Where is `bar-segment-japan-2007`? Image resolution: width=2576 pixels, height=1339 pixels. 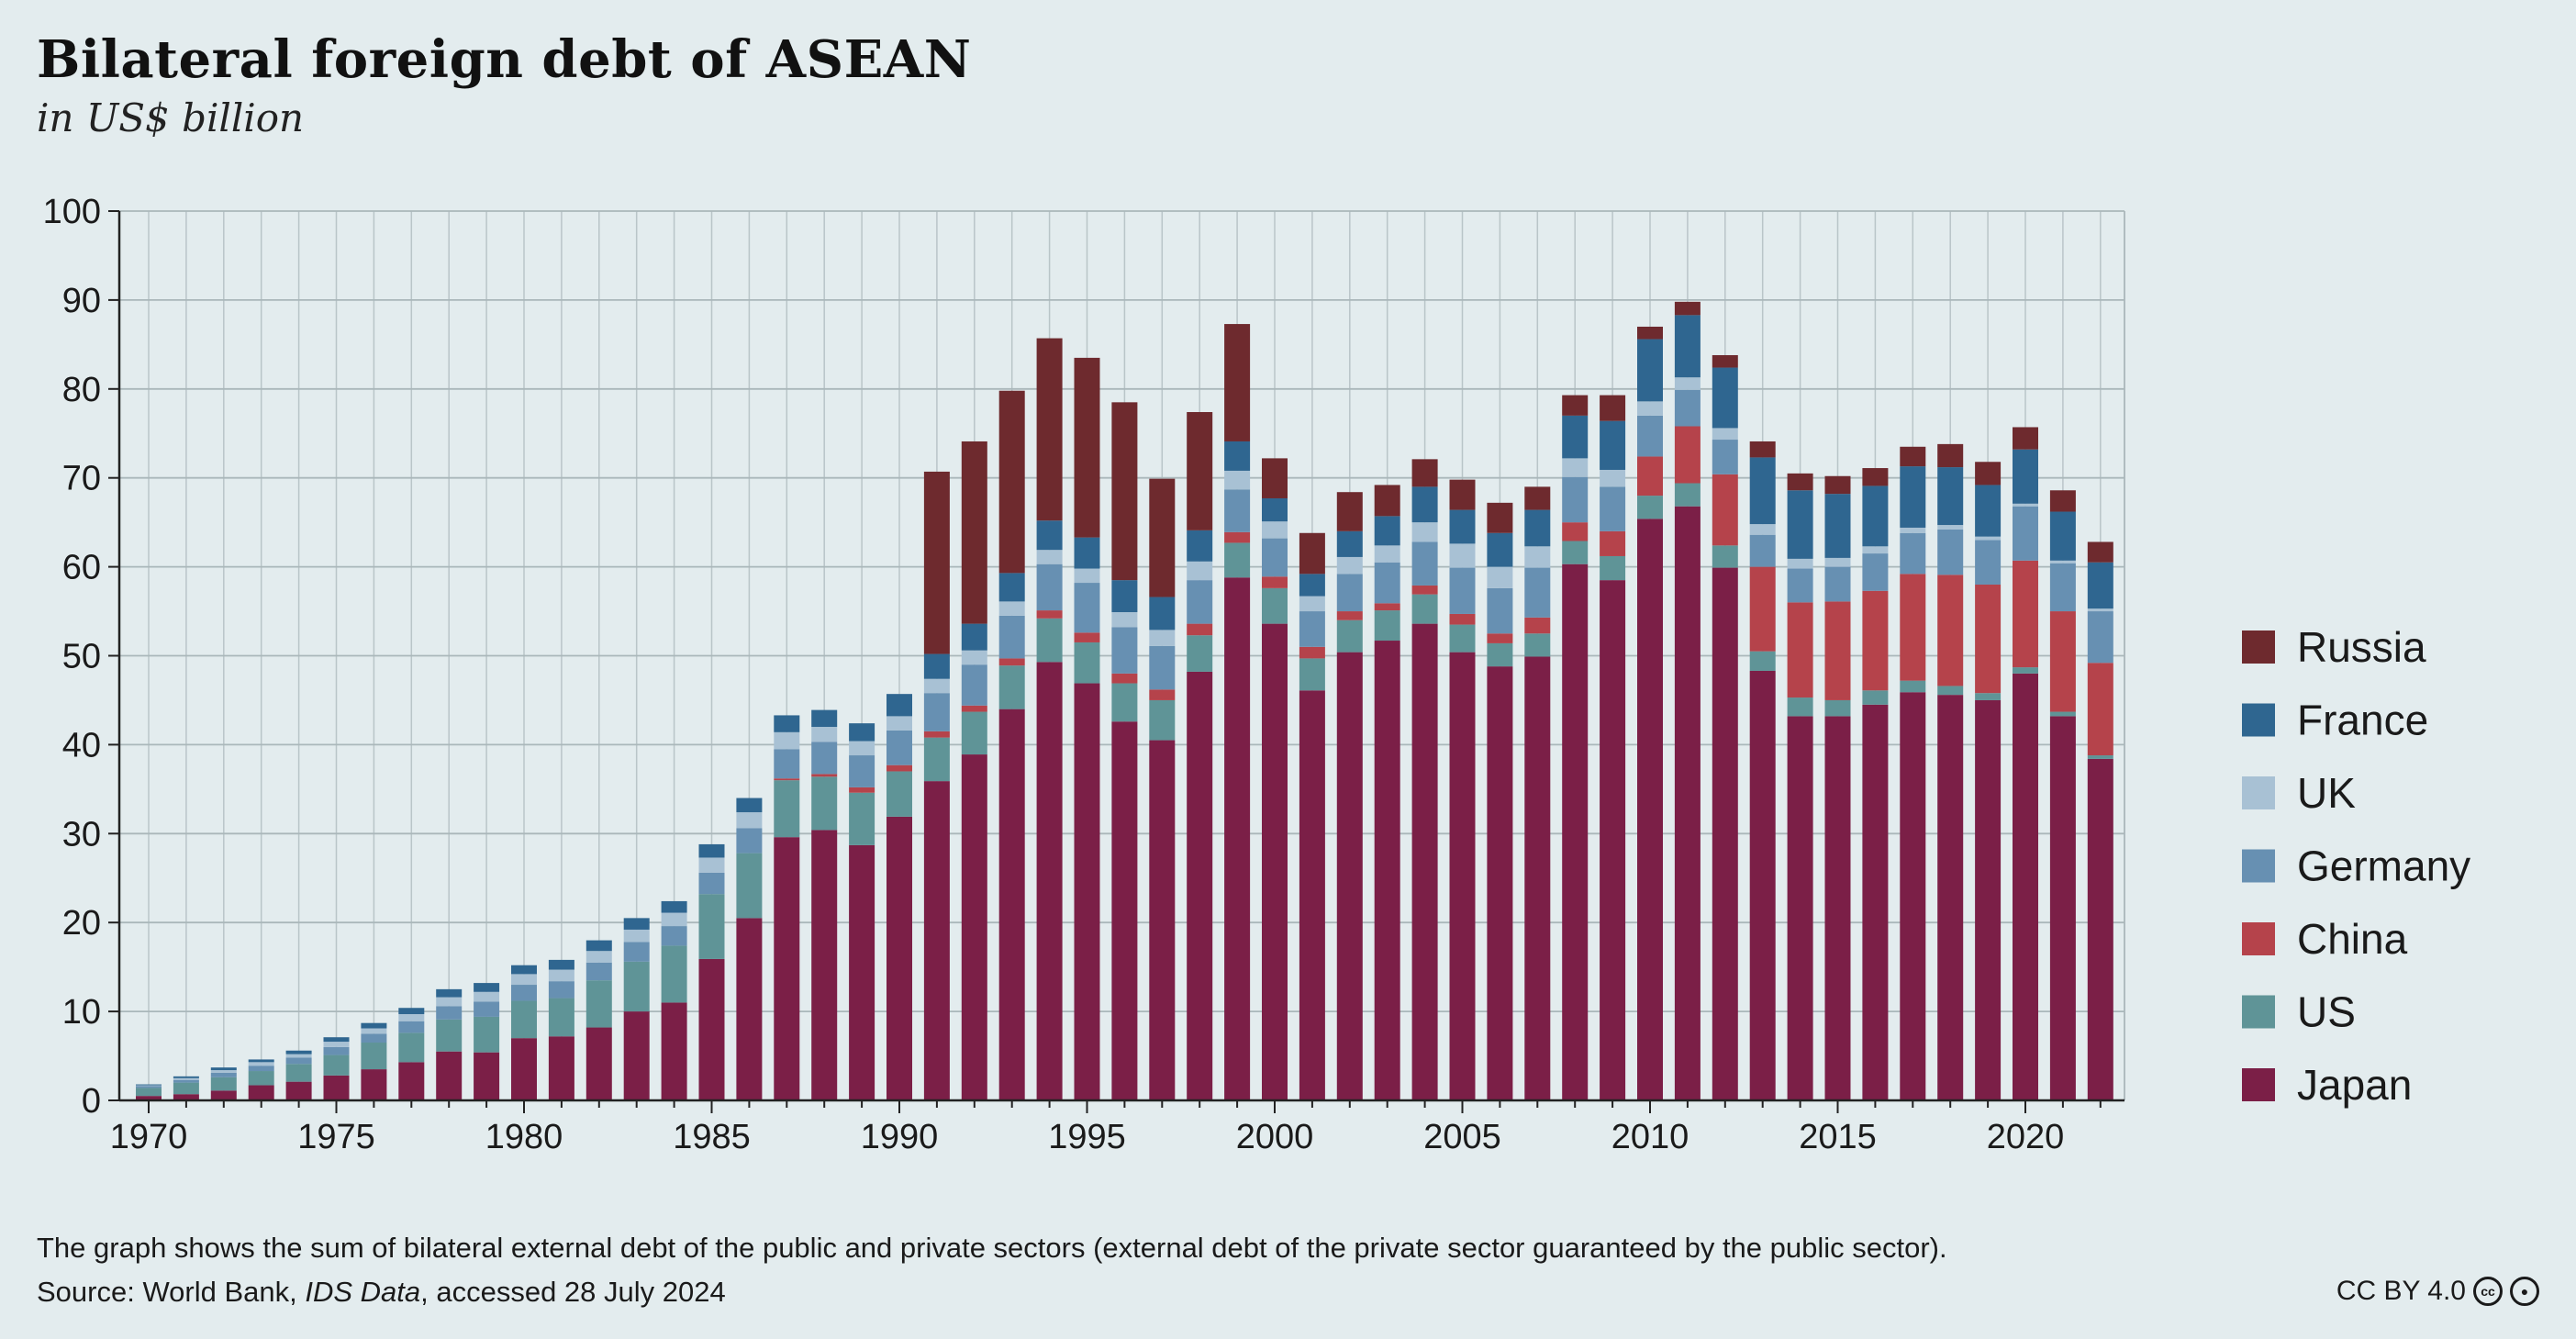
bar-segment-japan-2007 is located at coordinates (1537, 878).